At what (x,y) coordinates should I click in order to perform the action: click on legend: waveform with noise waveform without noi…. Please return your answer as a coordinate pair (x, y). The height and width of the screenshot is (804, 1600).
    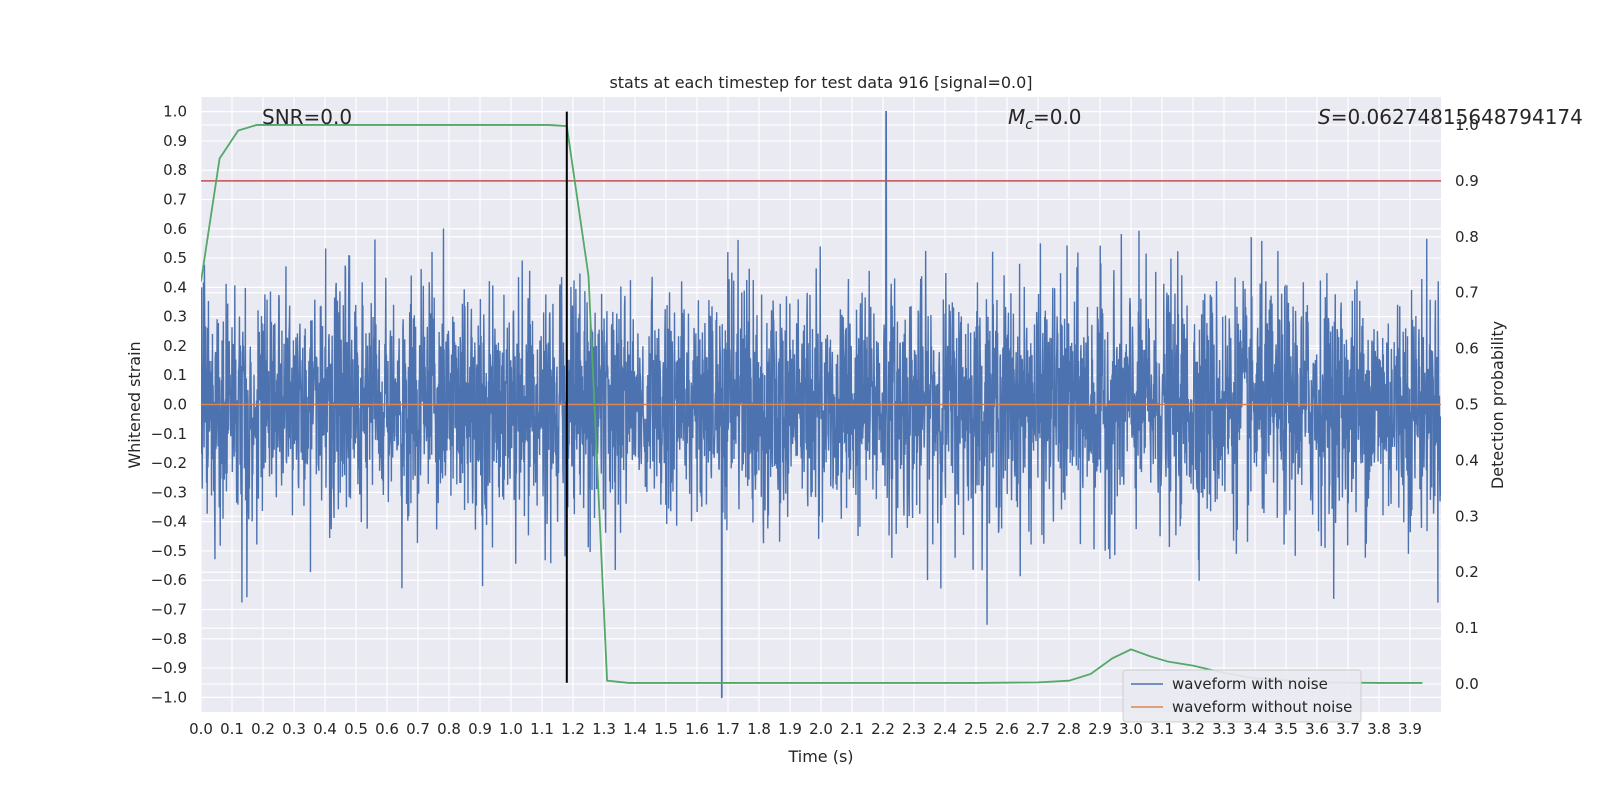
    Looking at the image, I should click on (1242, 696).